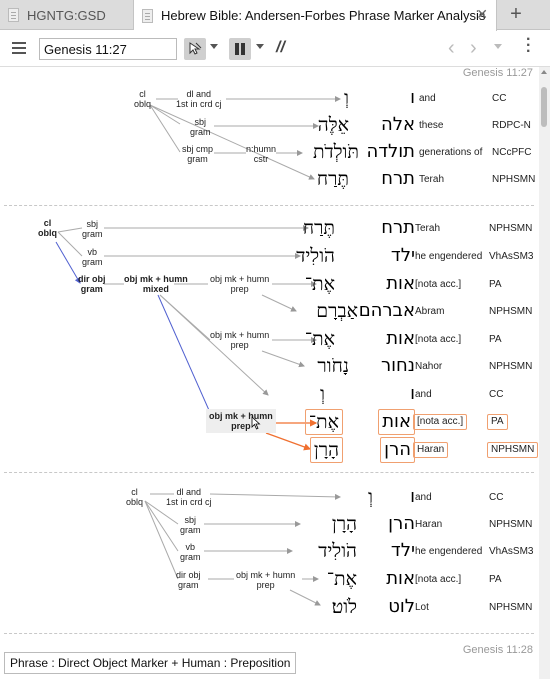 This screenshot has height=679, width=550. Describe the element at coordinates (337, 311) in the screenshot. I see `word-pointed: אַבְרָם` at that location.